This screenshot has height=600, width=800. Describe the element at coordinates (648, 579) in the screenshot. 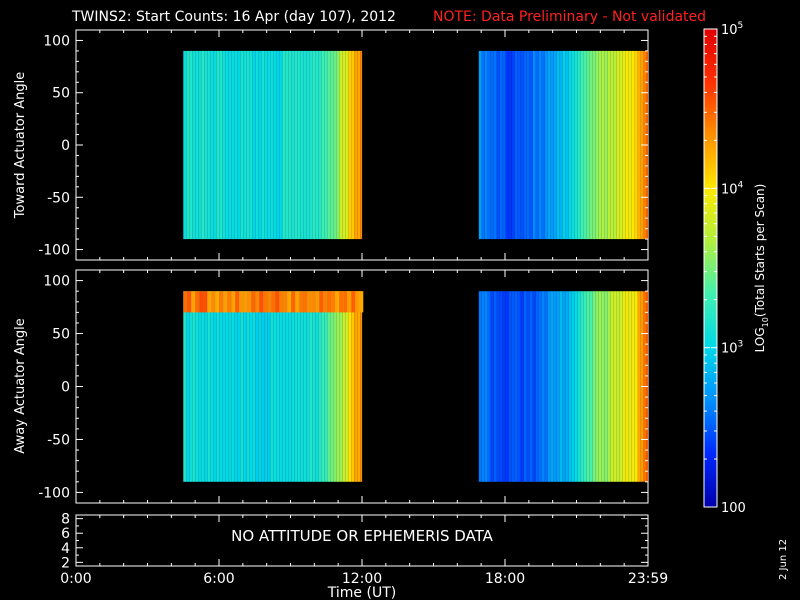

I see `x-tick-label: 23:59` at that location.